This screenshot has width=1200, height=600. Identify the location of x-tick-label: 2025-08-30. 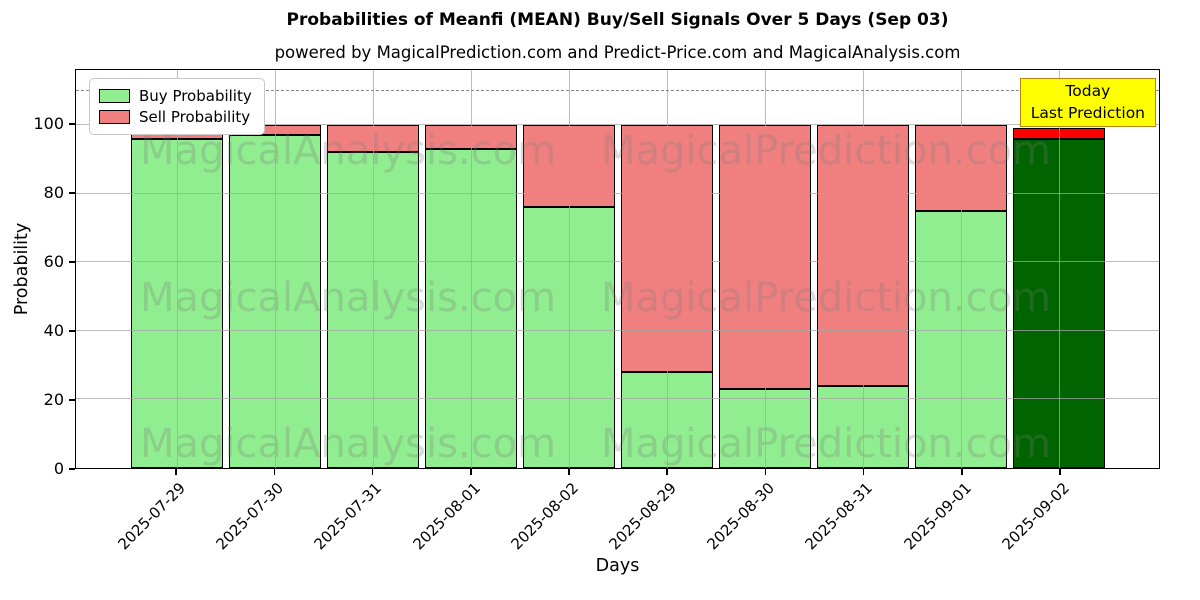
(741, 516).